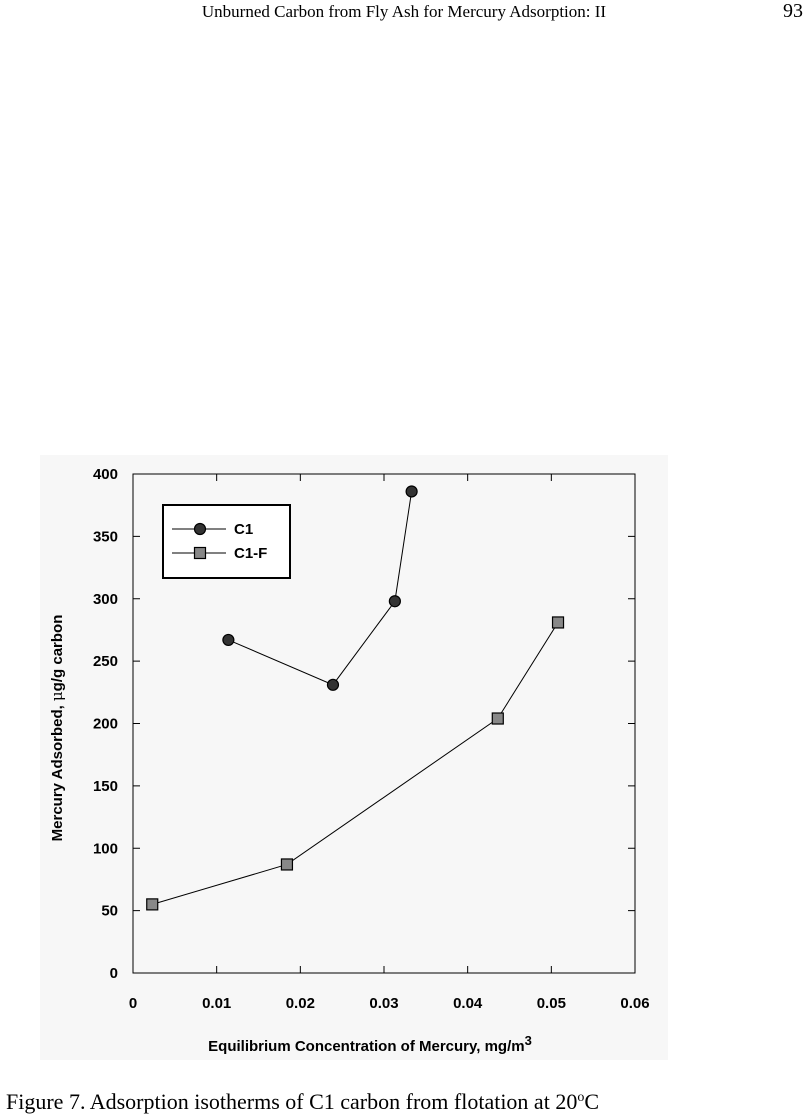 This screenshot has width=808, height=1117. I want to click on y-tick-label: 250, so click(105, 661).